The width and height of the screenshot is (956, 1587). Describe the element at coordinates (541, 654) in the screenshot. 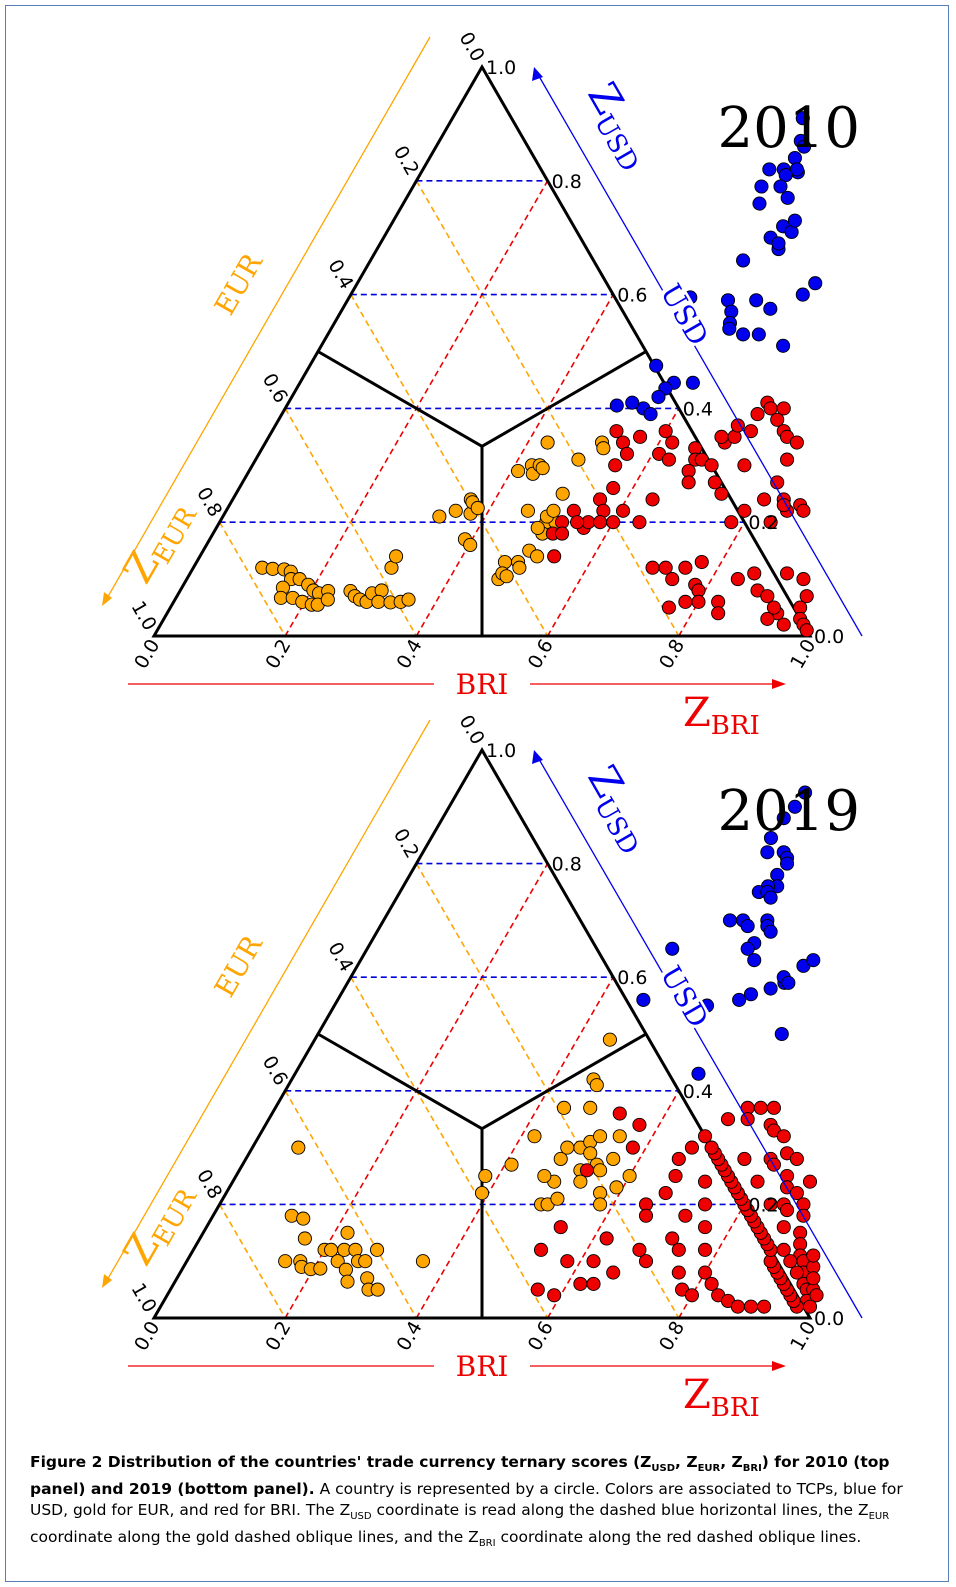

I see `tick-label-bri: 0.6` at that location.